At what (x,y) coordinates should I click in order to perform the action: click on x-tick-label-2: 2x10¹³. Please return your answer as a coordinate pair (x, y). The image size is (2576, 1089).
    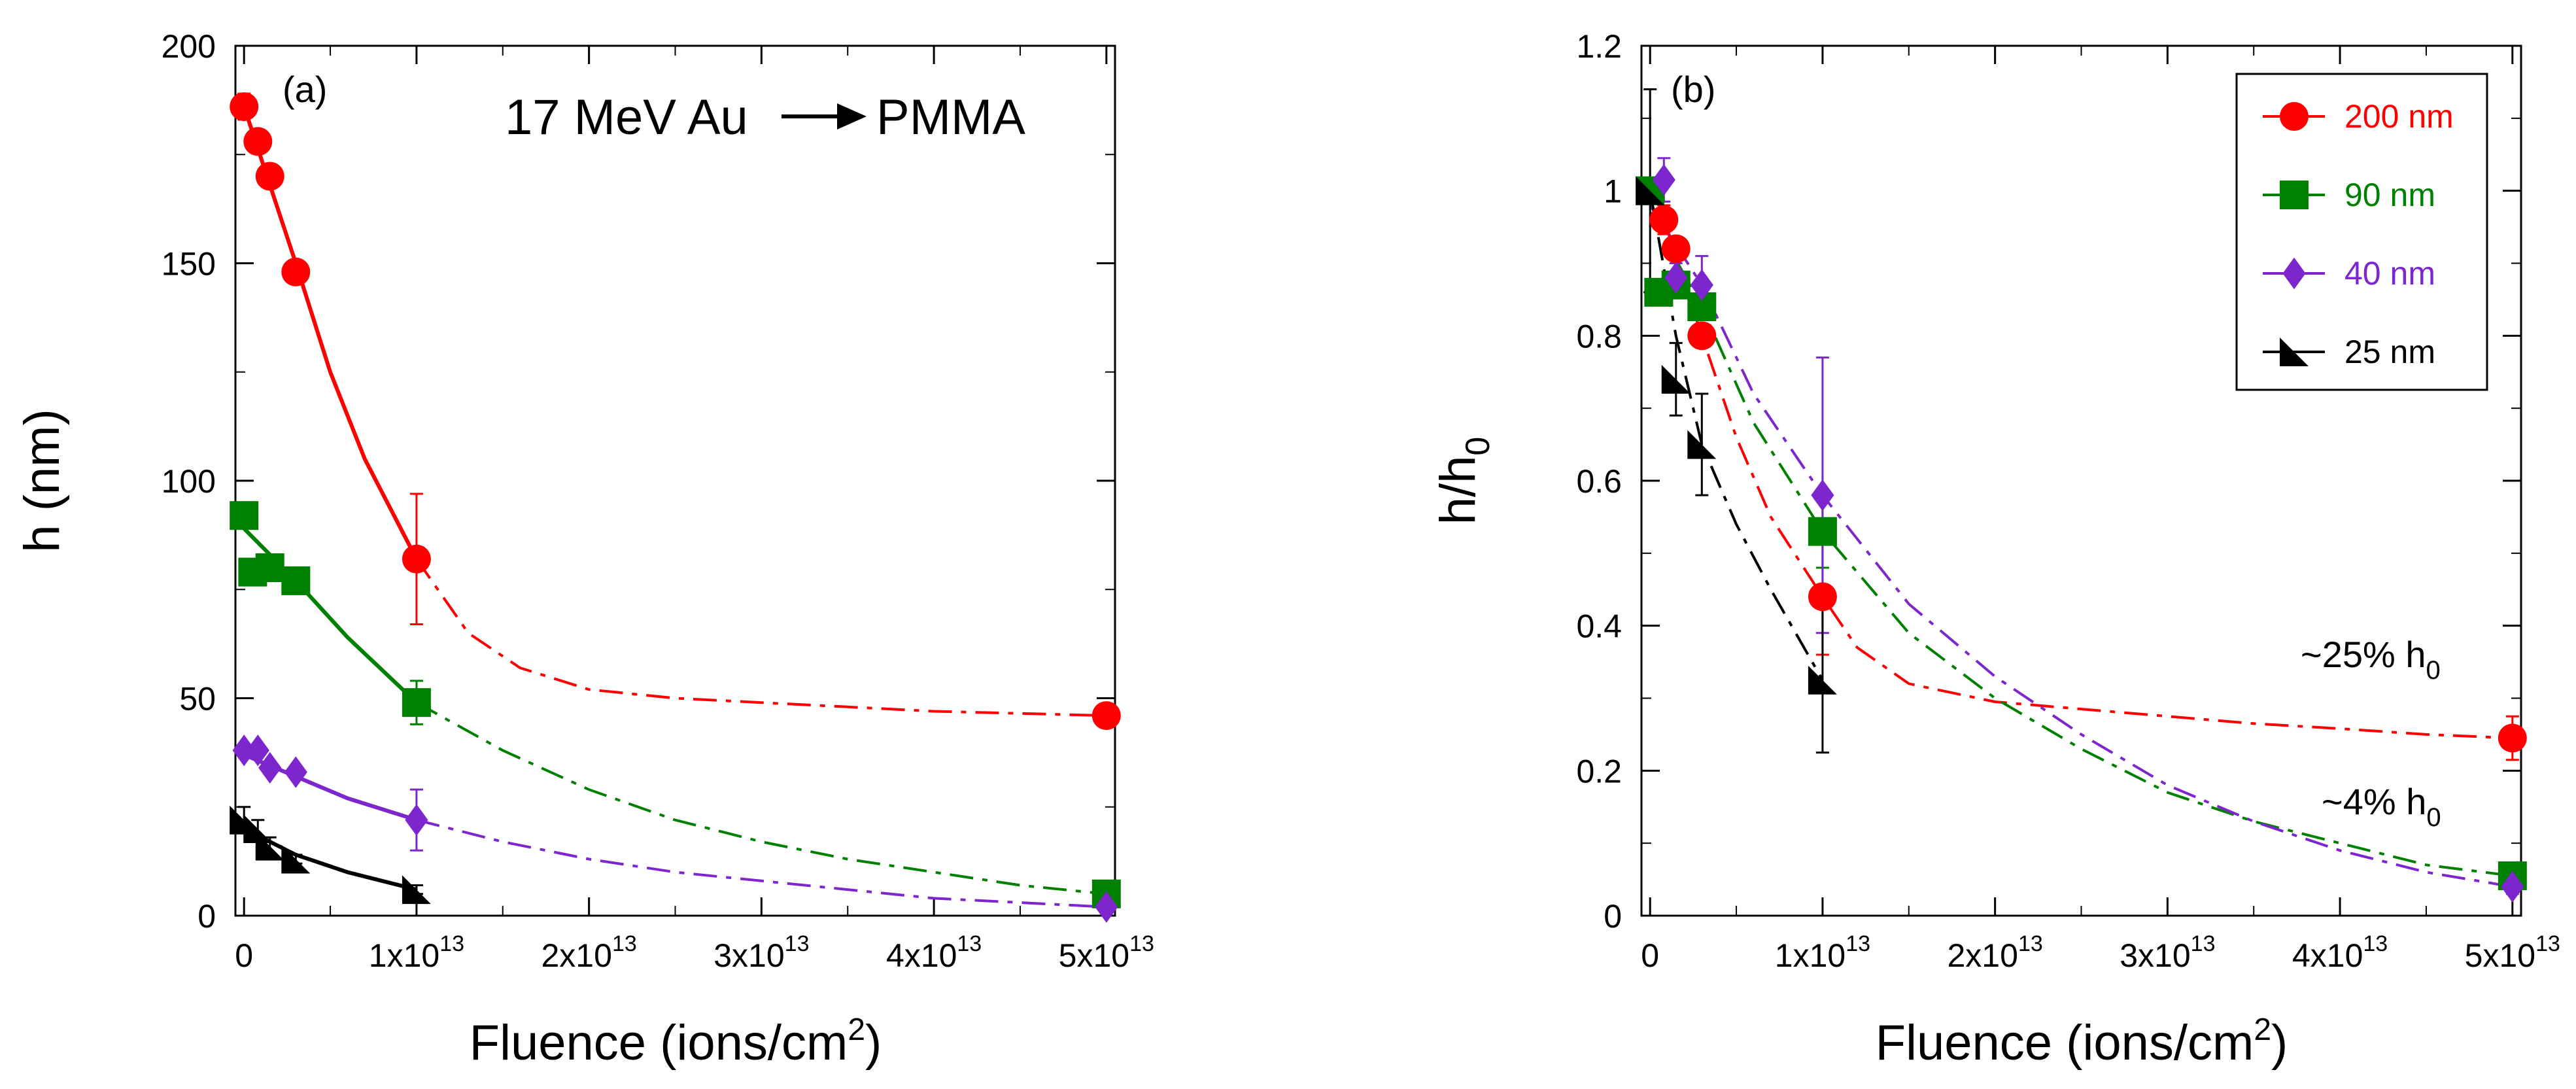
    Looking at the image, I should click on (1996, 952).